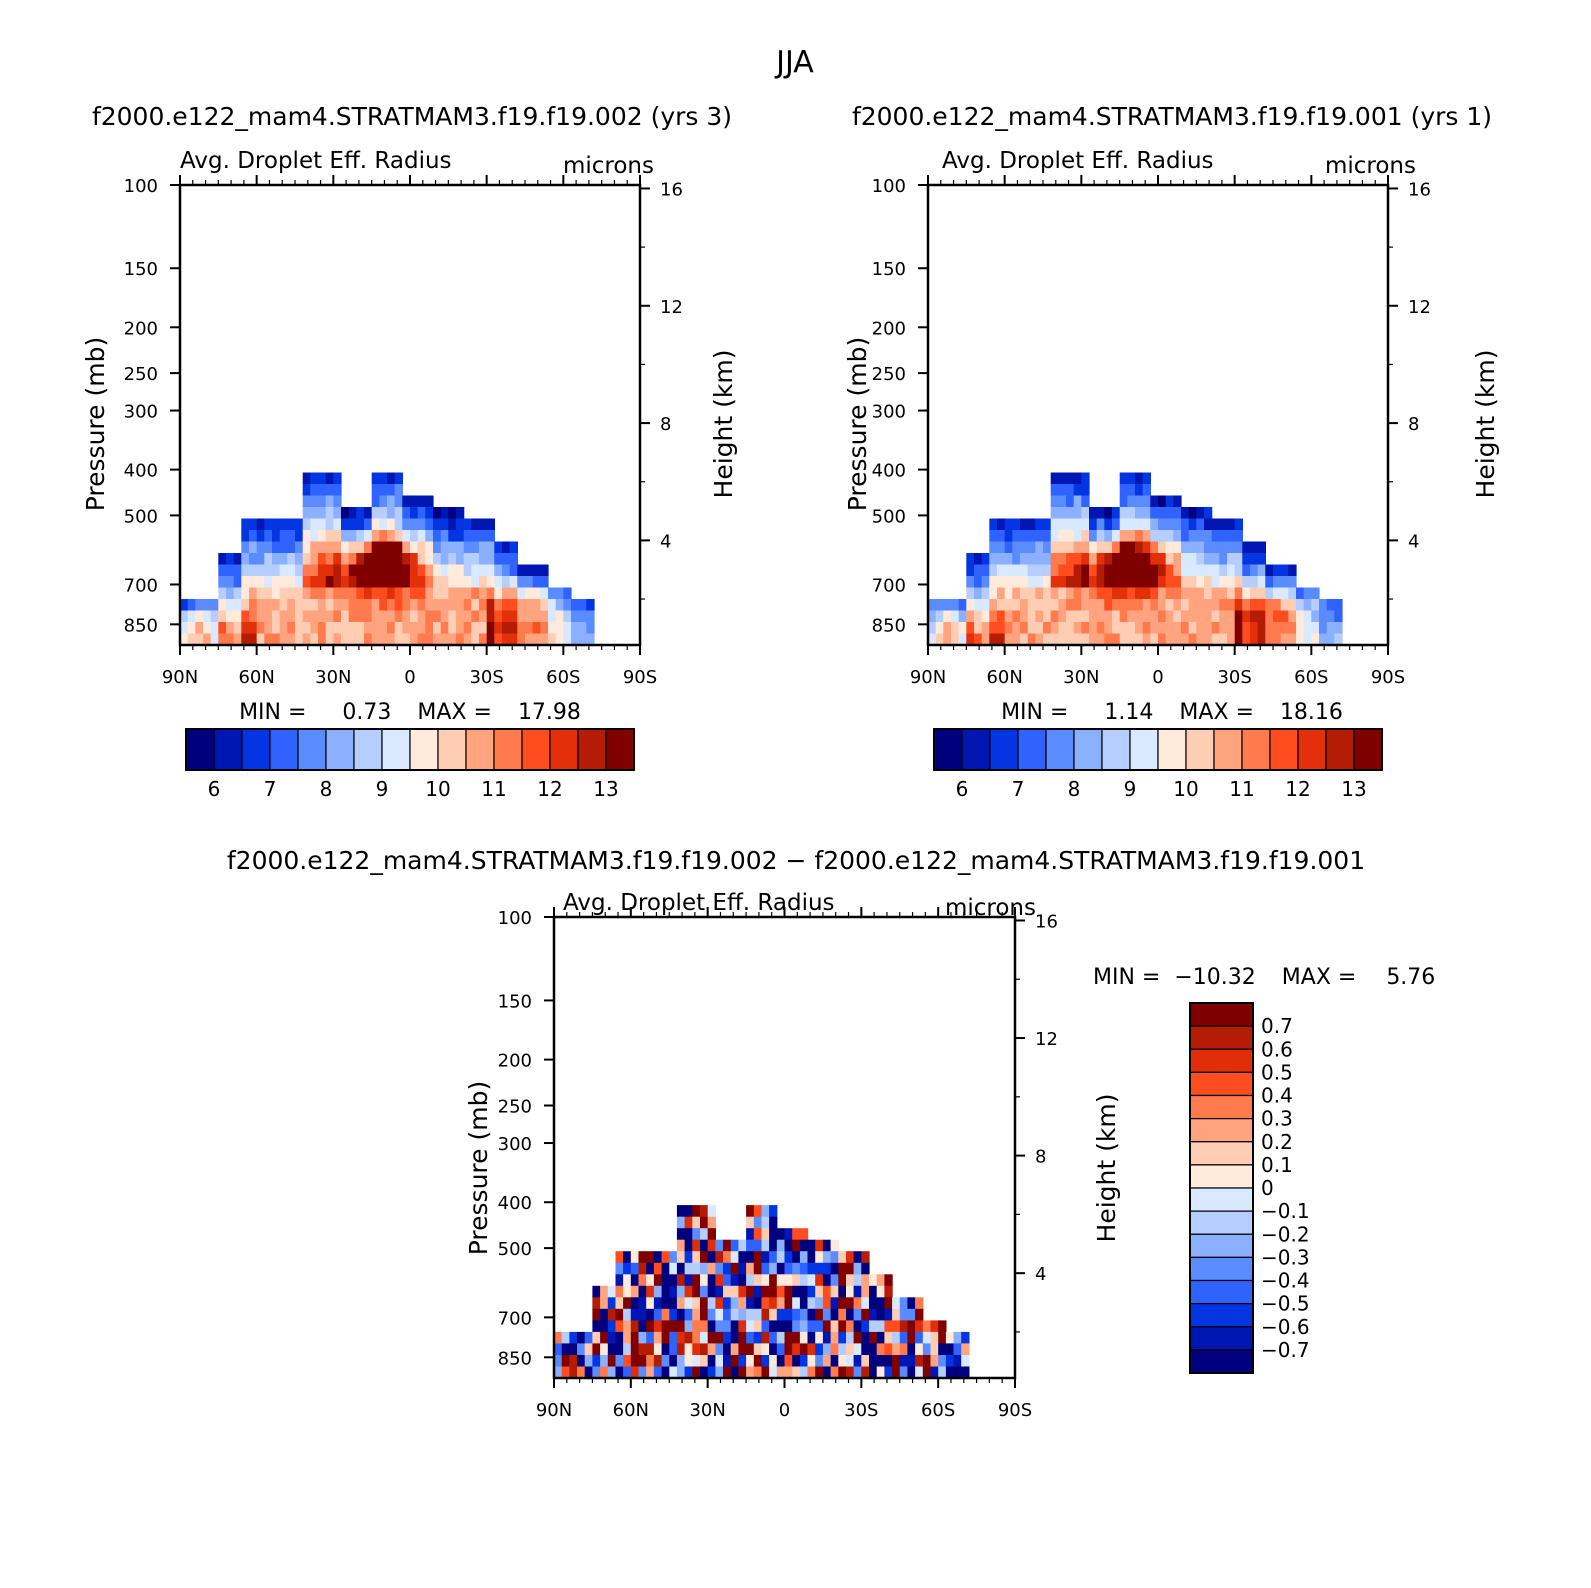 This screenshot has height=1588, width=1591. What do you see at coordinates (326, 789) in the screenshot?
I see `panel1-colorbar-label: 8` at bounding box center [326, 789].